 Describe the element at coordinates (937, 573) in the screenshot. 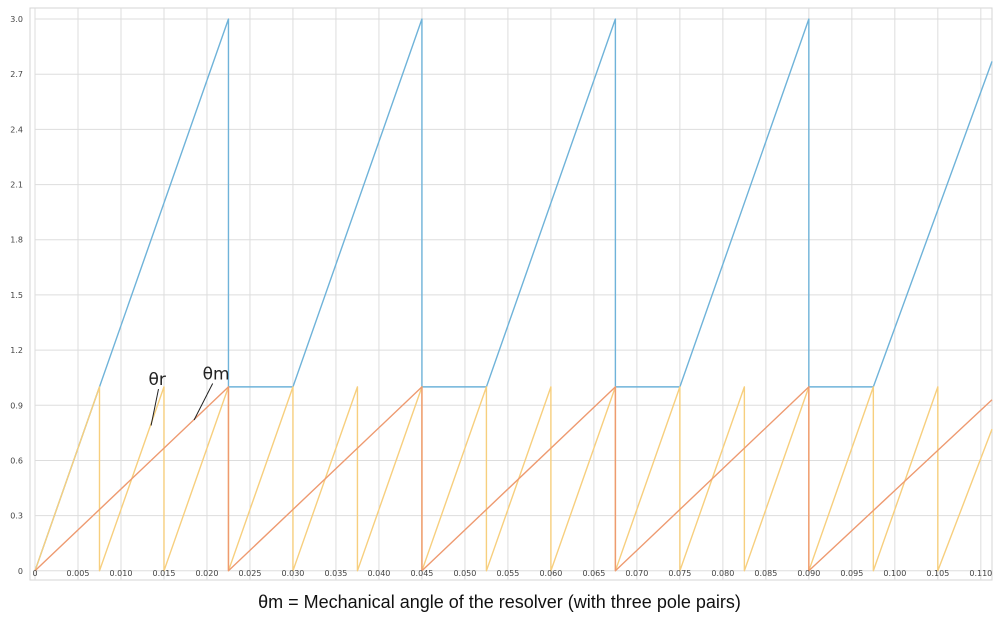

I see `x-tick-label: 0.105` at that location.